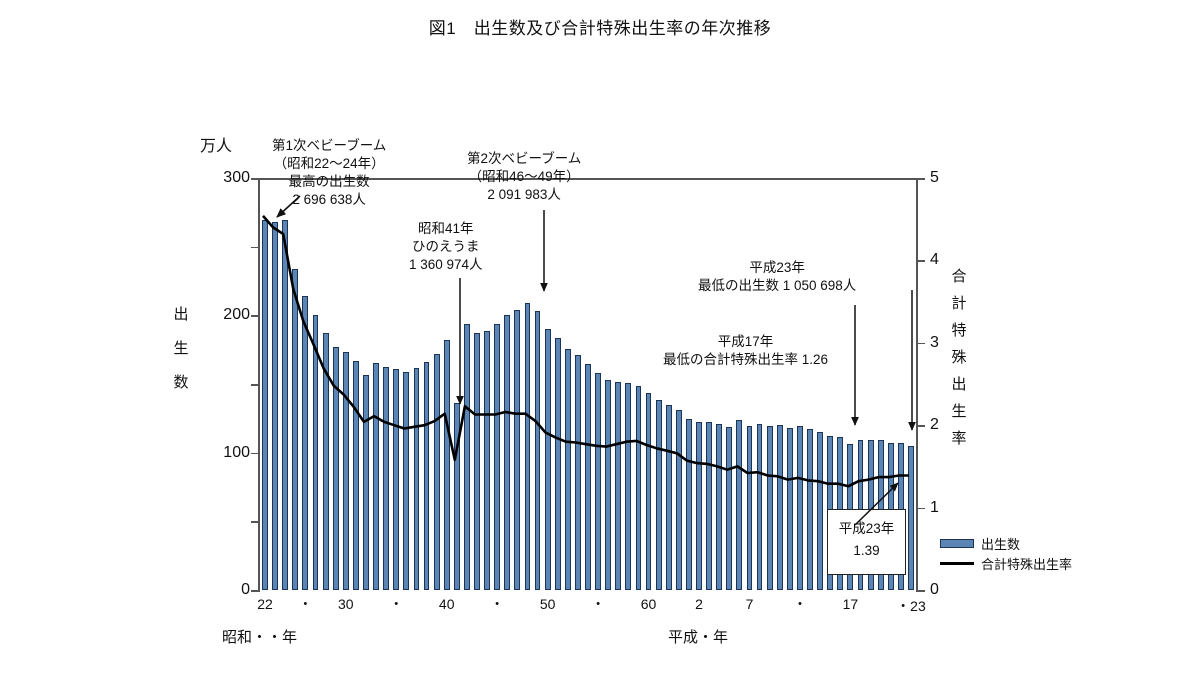  I want to click on left-axis-unit: 万人, so click(216, 146).